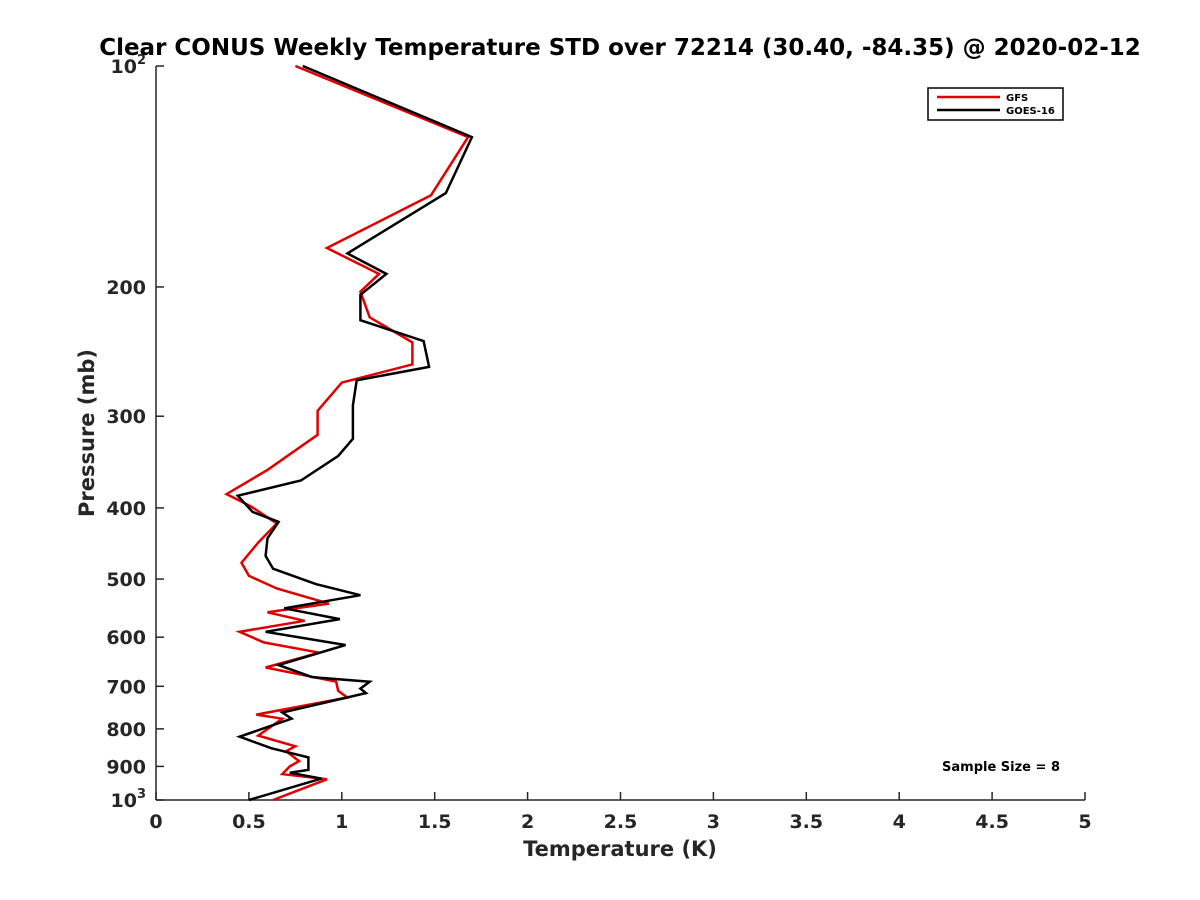 Image resolution: width=1200 pixels, height=900 pixels. I want to click on sample-size-annotation: Sample Size = 8, so click(1001, 767).